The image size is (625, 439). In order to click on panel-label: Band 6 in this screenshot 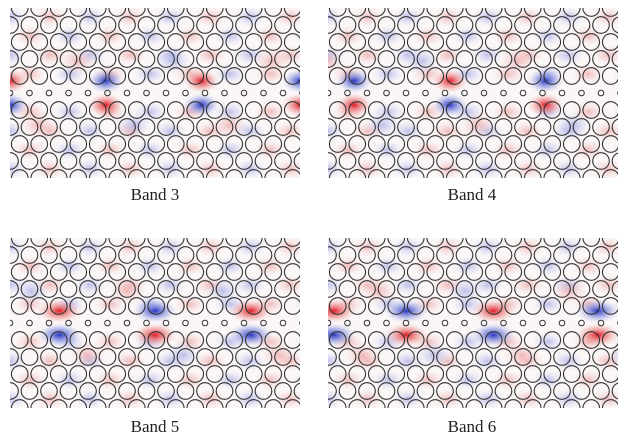, I will do `click(472, 426)`.